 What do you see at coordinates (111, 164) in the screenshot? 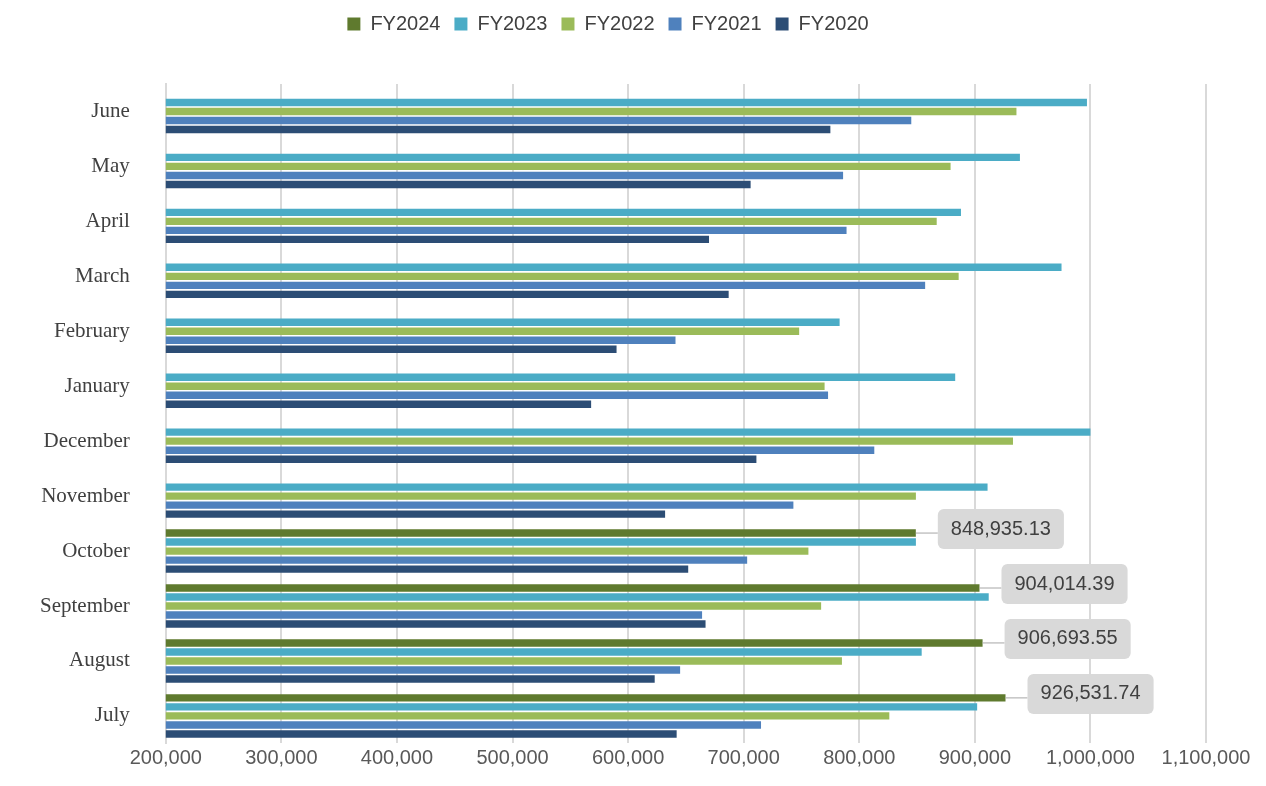
I see `y-tick-label: May` at bounding box center [111, 164].